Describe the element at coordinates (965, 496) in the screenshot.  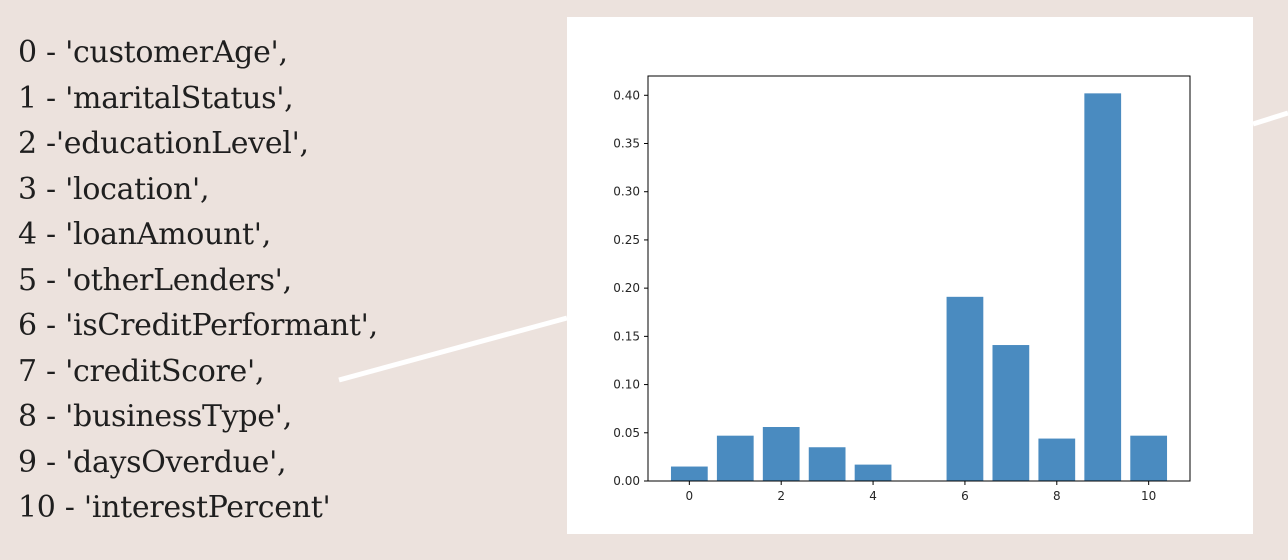
I see `x-tick-label: 6` at that location.